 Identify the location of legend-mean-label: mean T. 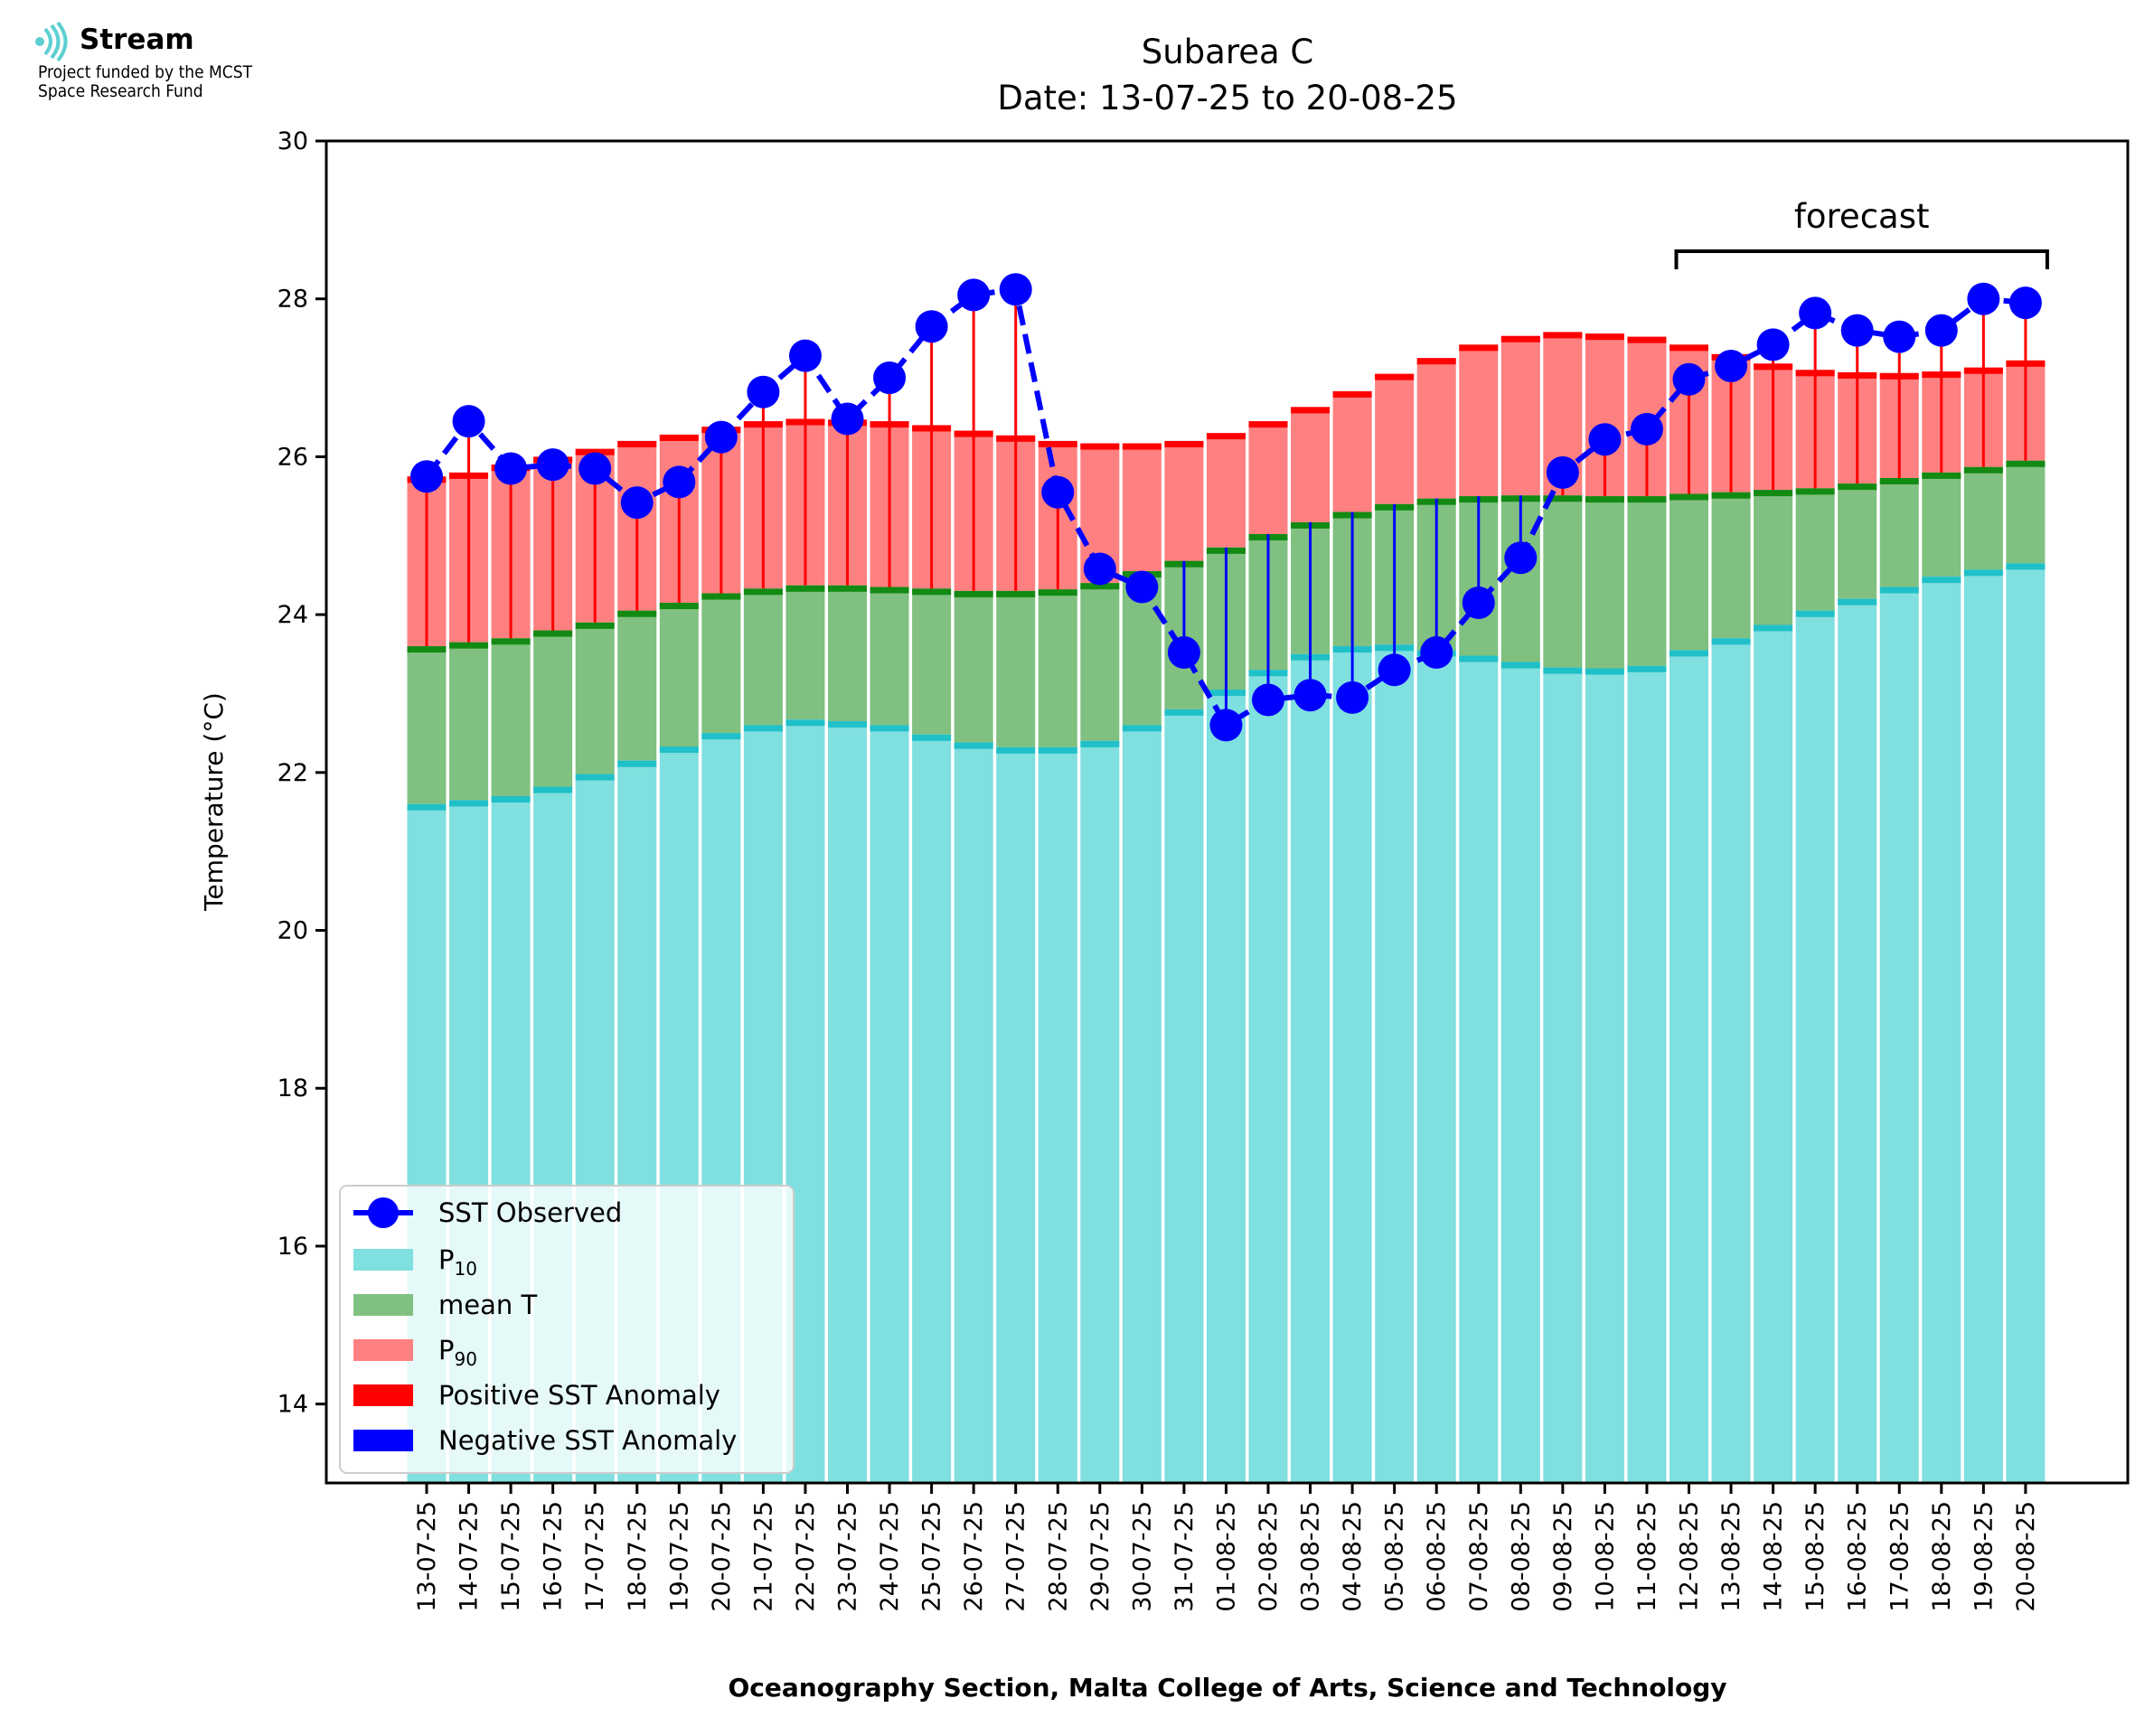
(488, 1305).